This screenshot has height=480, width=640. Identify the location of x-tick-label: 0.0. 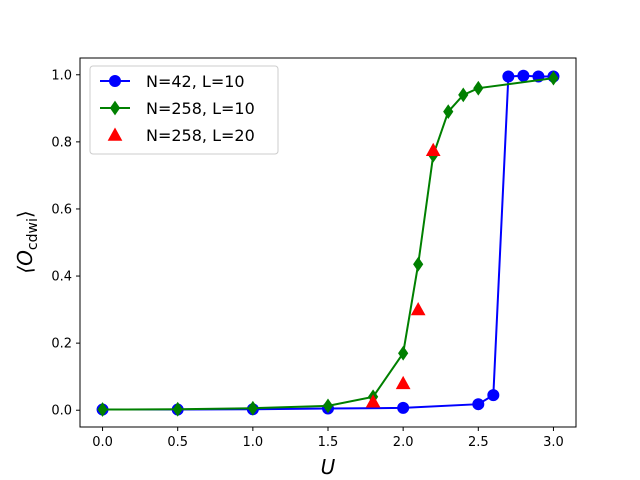
(102, 442).